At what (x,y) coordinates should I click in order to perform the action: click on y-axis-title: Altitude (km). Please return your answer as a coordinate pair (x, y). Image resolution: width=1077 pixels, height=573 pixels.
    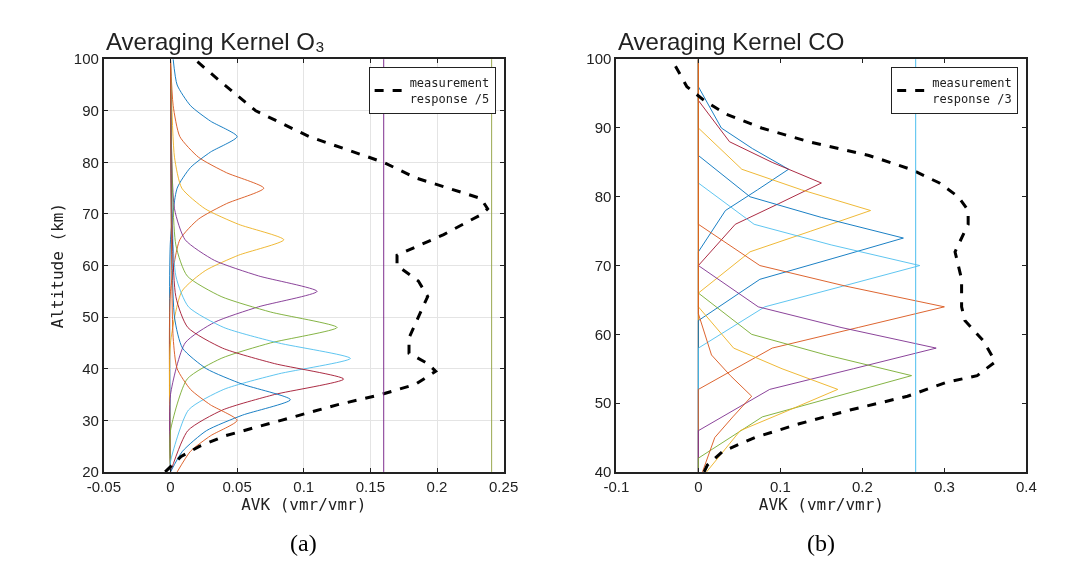
    Looking at the image, I should click on (58, 265).